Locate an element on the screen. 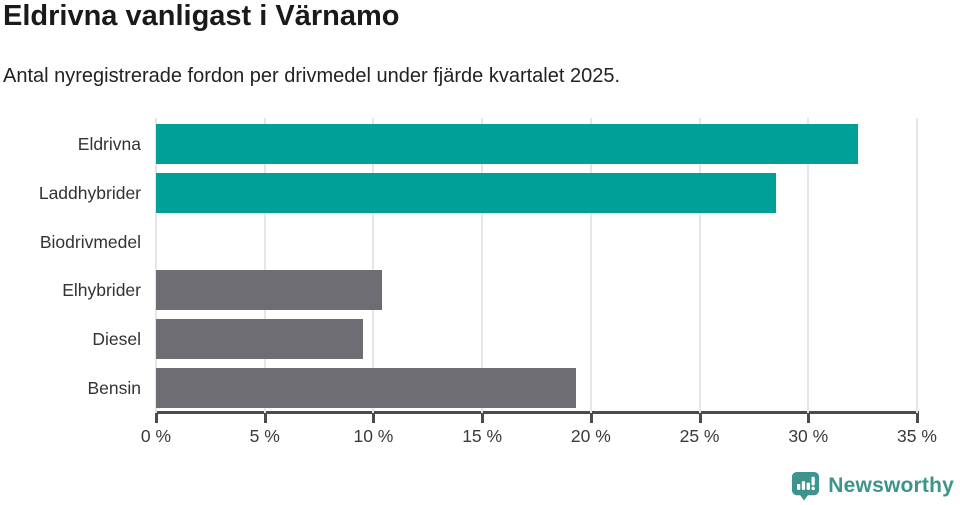 This screenshot has width=960, height=505. brand-footer: Newsworthy is located at coordinates (872, 485).